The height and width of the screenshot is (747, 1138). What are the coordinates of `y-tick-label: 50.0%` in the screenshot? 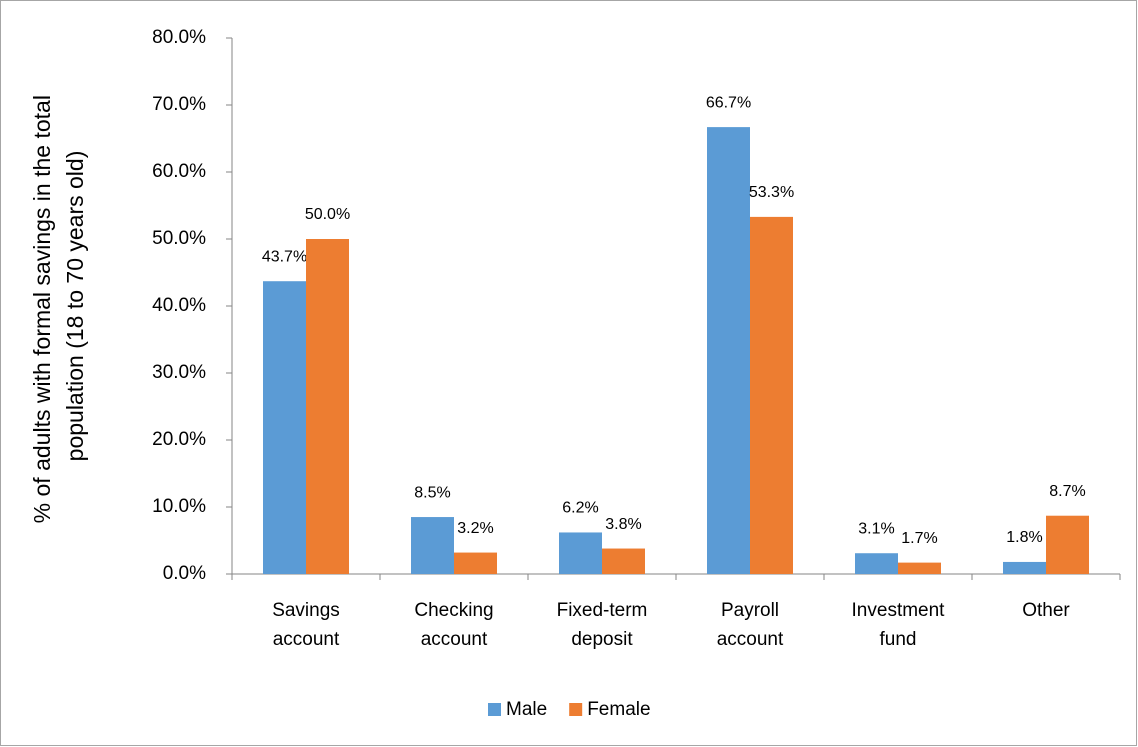 It's located at (179, 238).